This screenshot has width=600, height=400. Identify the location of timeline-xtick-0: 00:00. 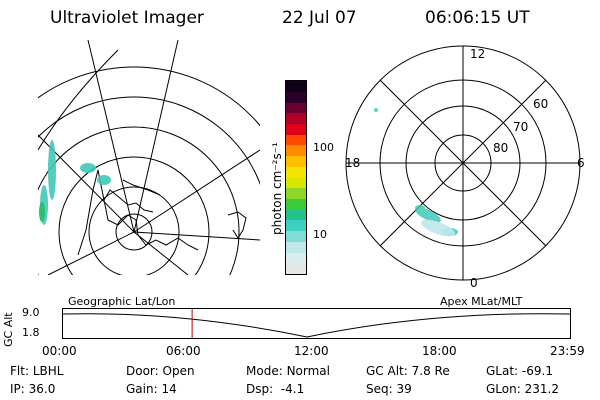
(59, 351).